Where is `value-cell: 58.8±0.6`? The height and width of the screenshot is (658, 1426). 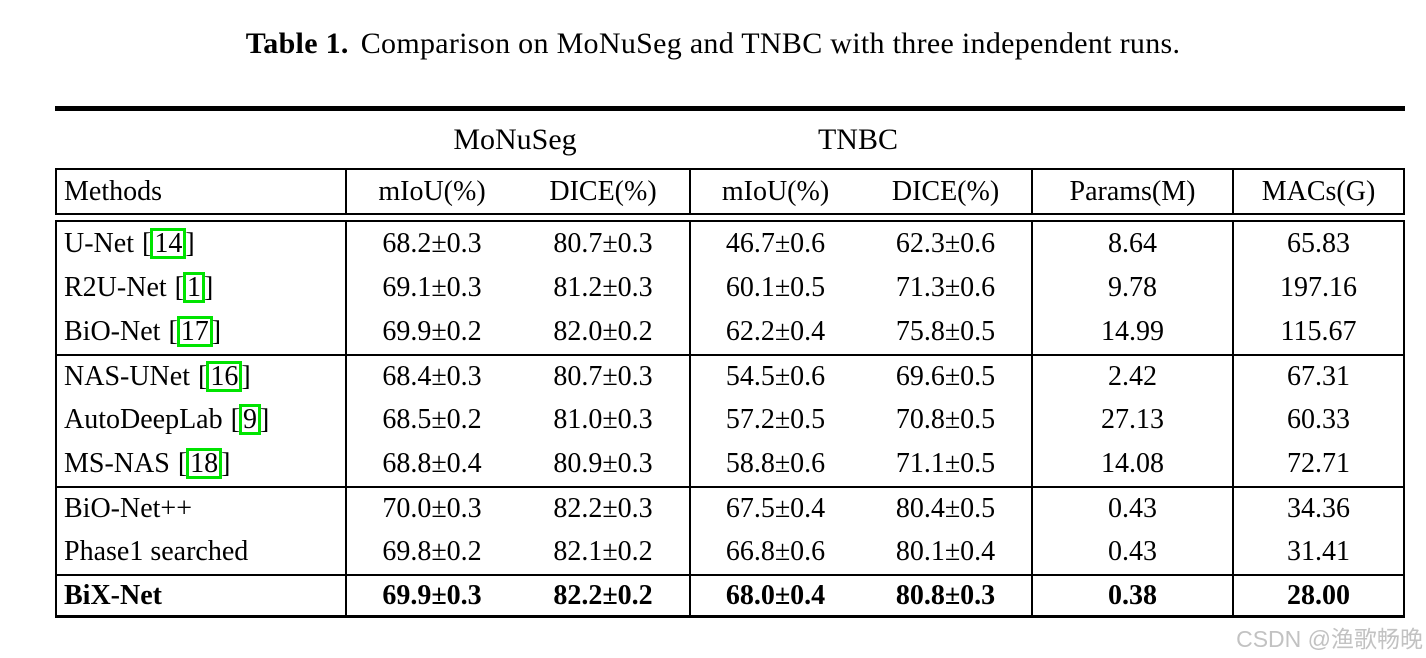
value-cell: 58.8±0.6 is located at coordinates (774, 464).